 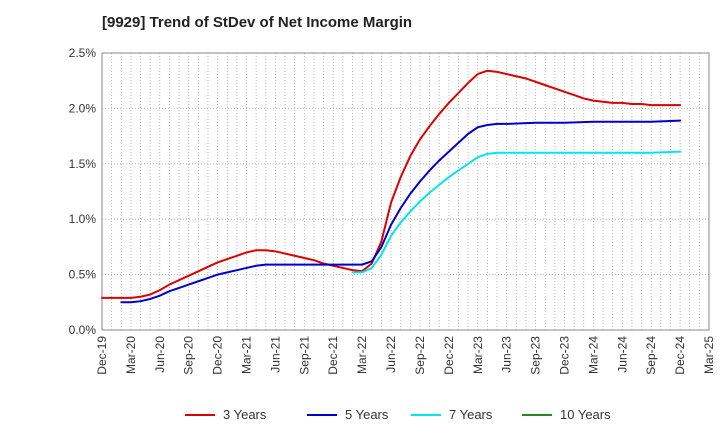 What do you see at coordinates (218, 355) in the screenshot?
I see `x-tick-label: Dec-20` at bounding box center [218, 355].